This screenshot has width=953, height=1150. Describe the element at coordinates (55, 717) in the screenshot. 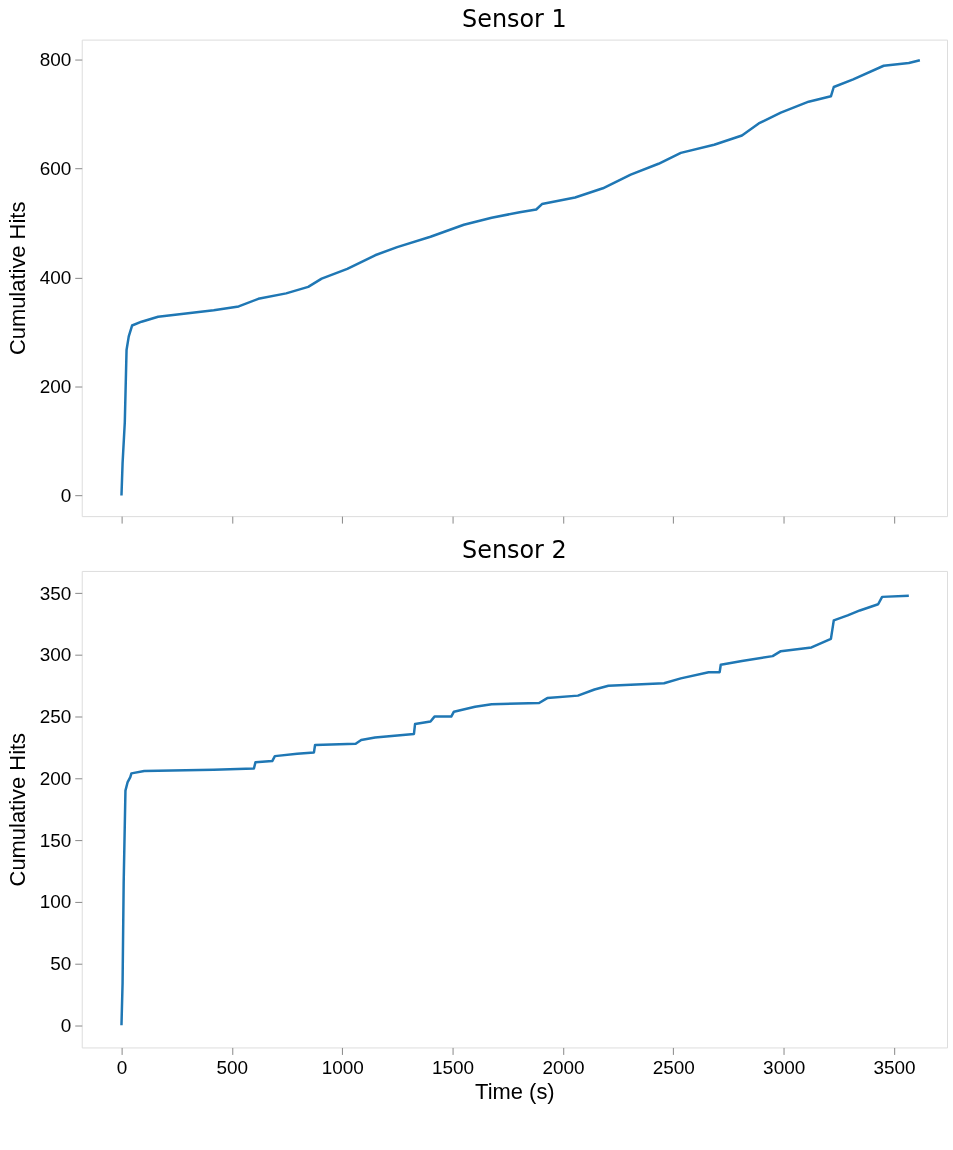

I see `y-tick-label: 250` at that location.